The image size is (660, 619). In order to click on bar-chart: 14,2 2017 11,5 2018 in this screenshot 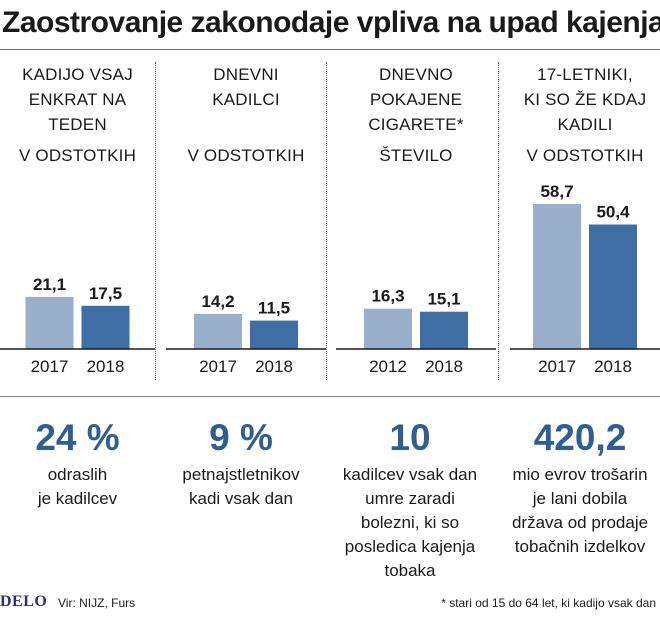, I will do `click(246, 334)`.